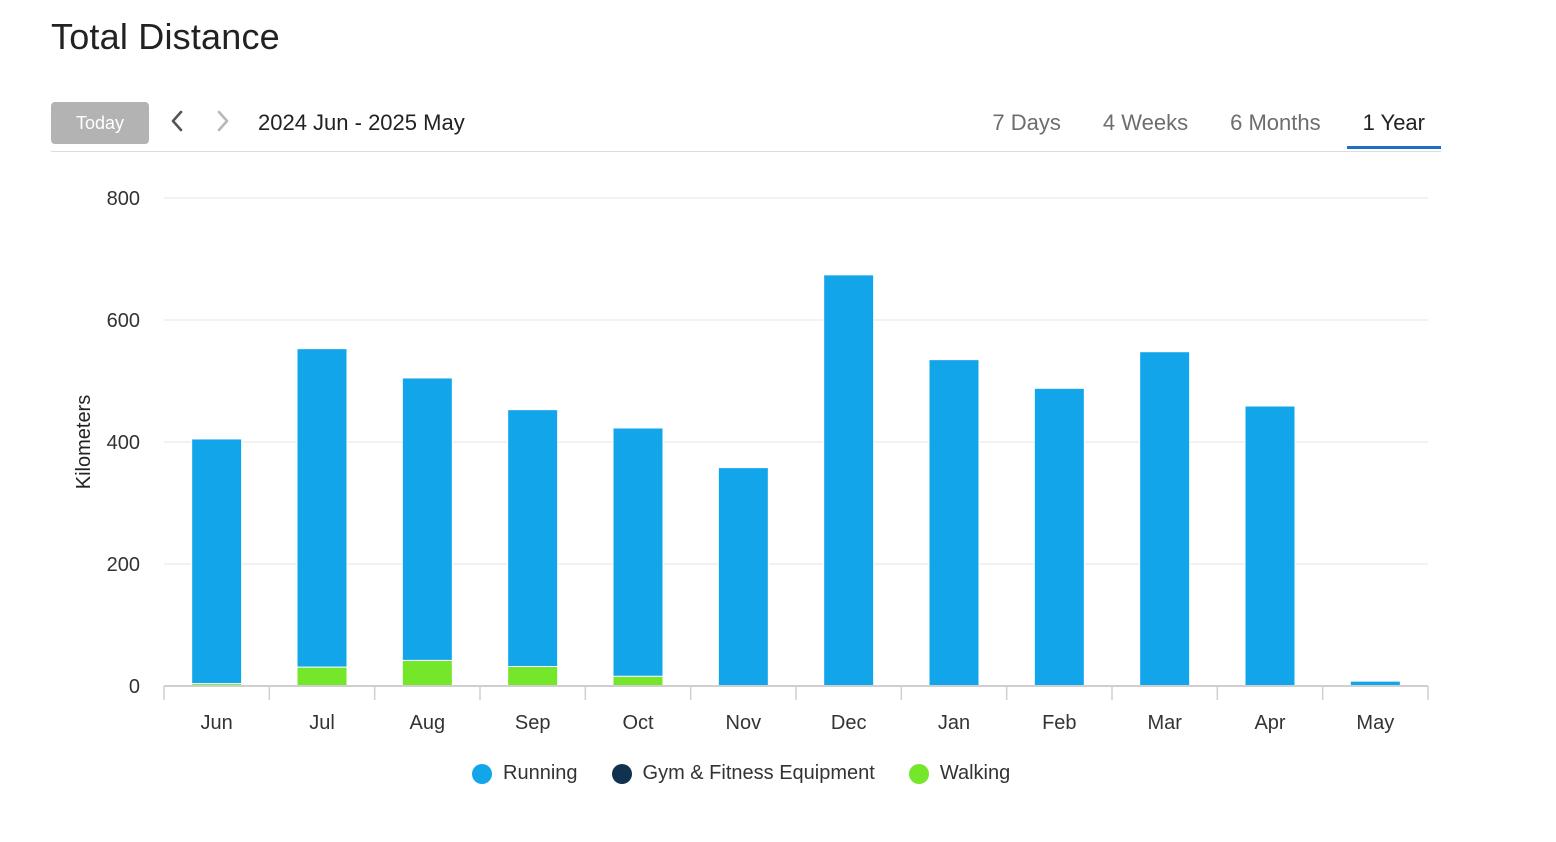  What do you see at coordinates (638, 552) in the screenshot?
I see `bar-running-oct` at bounding box center [638, 552].